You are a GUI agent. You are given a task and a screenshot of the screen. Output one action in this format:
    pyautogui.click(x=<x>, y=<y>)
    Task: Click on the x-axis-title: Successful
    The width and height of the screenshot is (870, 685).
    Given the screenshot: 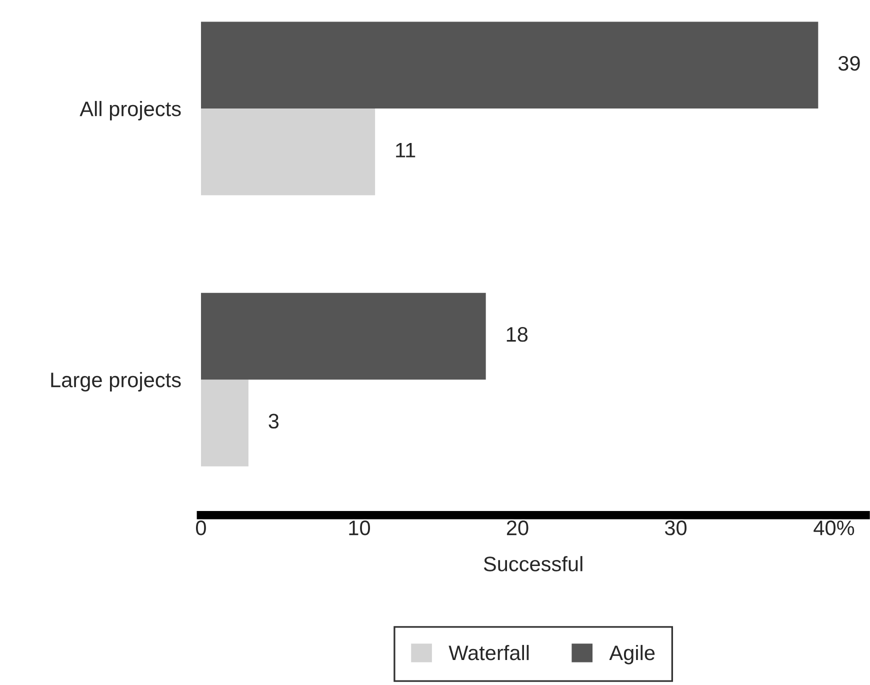 What is the action you would take?
    pyautogui.click(x=533, y=564)
    